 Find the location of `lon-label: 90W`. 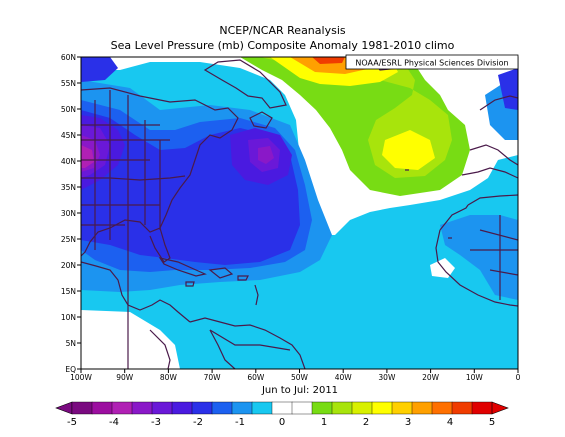

lon-label: 90W is located at coordinates (125, 377).